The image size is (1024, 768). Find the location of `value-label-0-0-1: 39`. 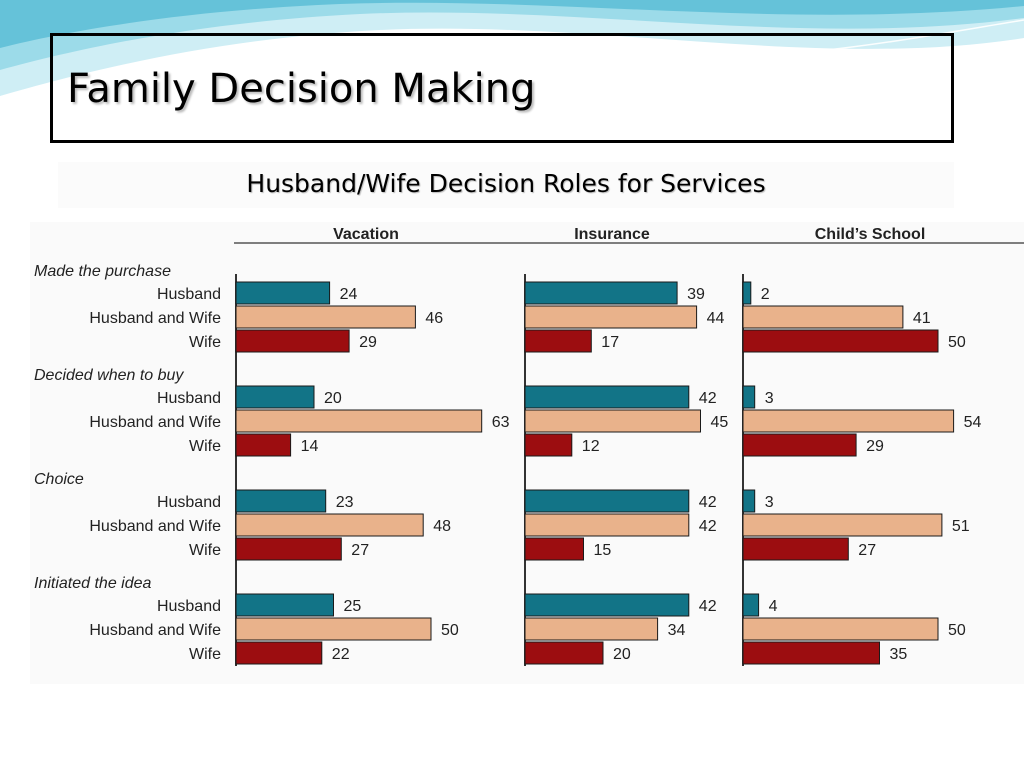

value-label-0-0-1: 39 is located at coordinates (696, 294).